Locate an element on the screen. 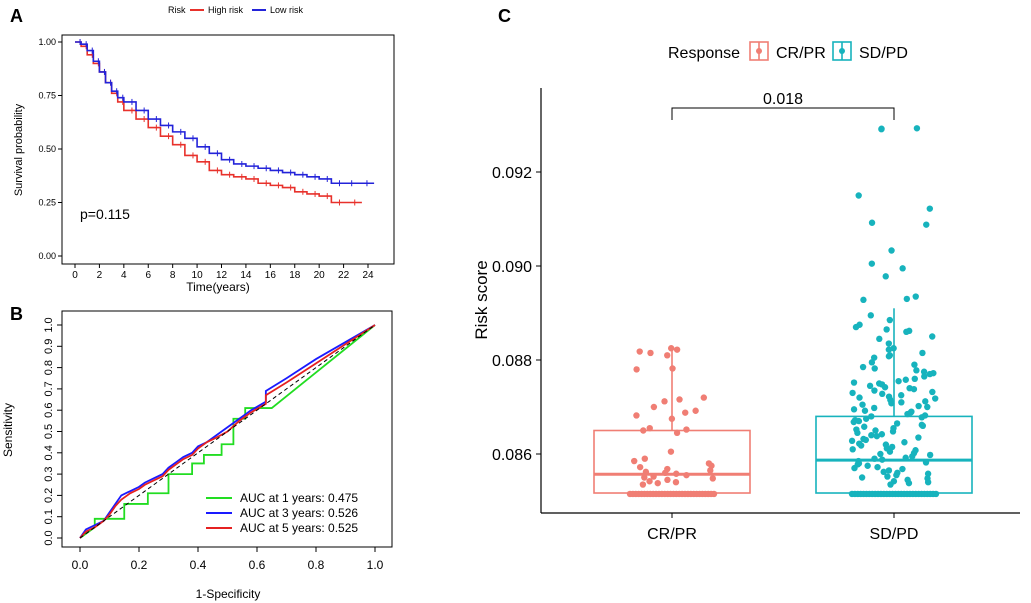  roc-xtick-label: 0.0 is located at coordinates (80, 565).